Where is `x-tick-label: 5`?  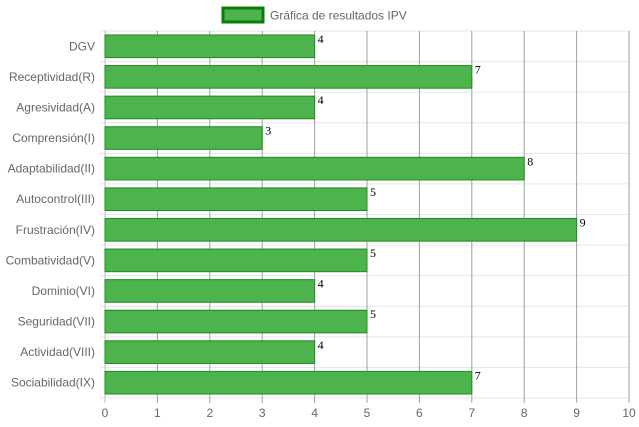 x-tick-label: 5 is located at coordinates (367, 413).